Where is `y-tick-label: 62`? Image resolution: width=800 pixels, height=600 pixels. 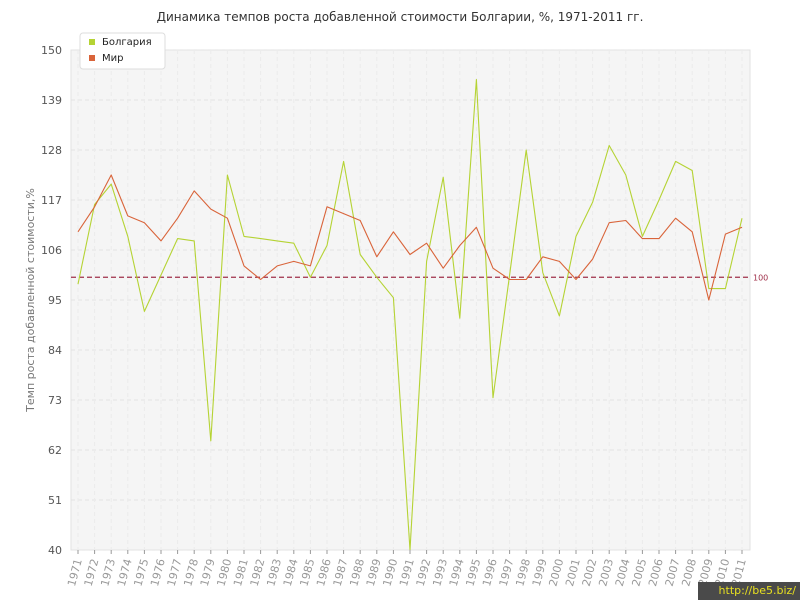 y-tick-label: 62 is located at coordinates (55, 450).